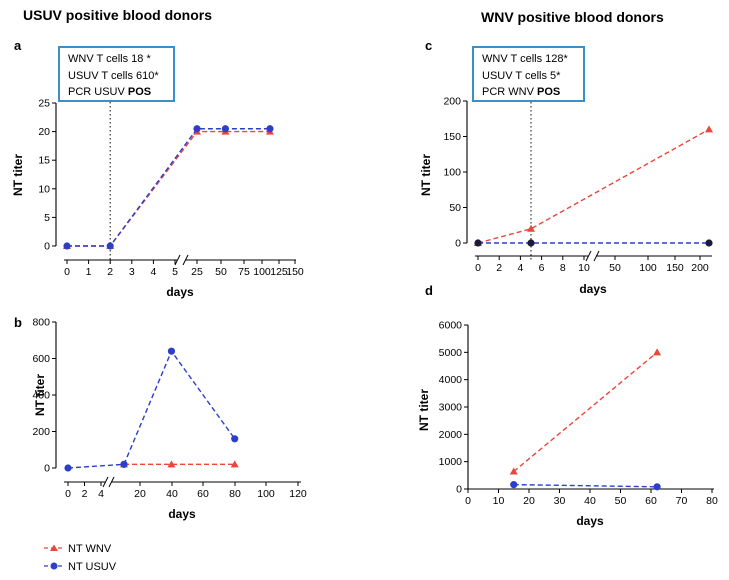  Describe the element at coordinates (621, 501) in the screenshot. I see `panel-d-xtick-label: 50` at that location.